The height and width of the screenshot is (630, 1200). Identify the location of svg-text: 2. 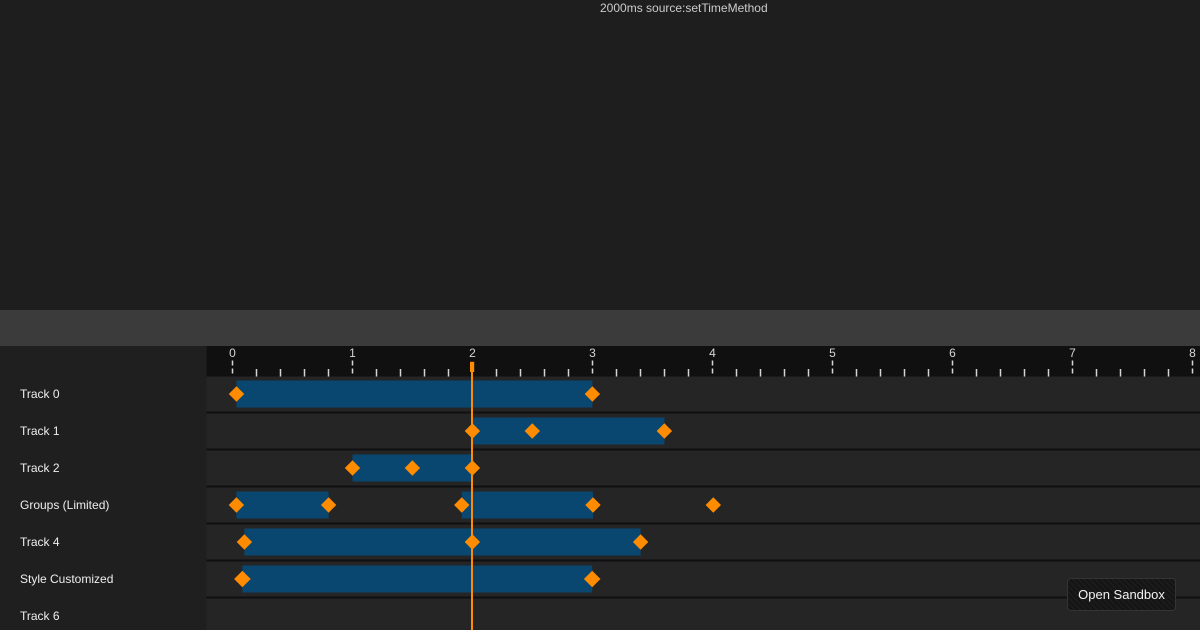
(472, 353).